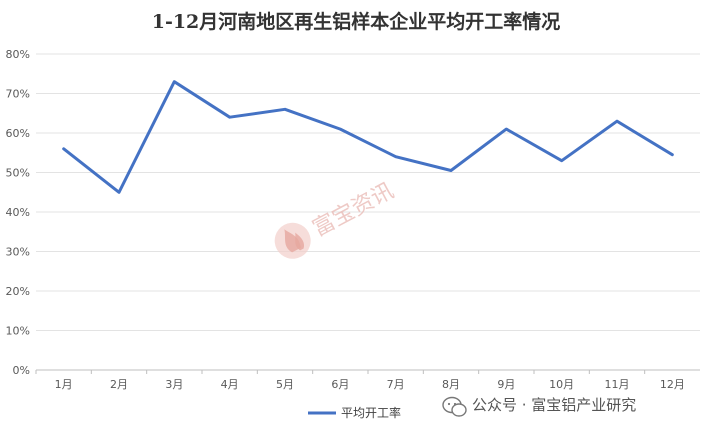 This screenshot has height=433, width=712. Describe the element at coordinates (451, 384) in the screenshot. I see `x-tick-label: 8月` at that location.